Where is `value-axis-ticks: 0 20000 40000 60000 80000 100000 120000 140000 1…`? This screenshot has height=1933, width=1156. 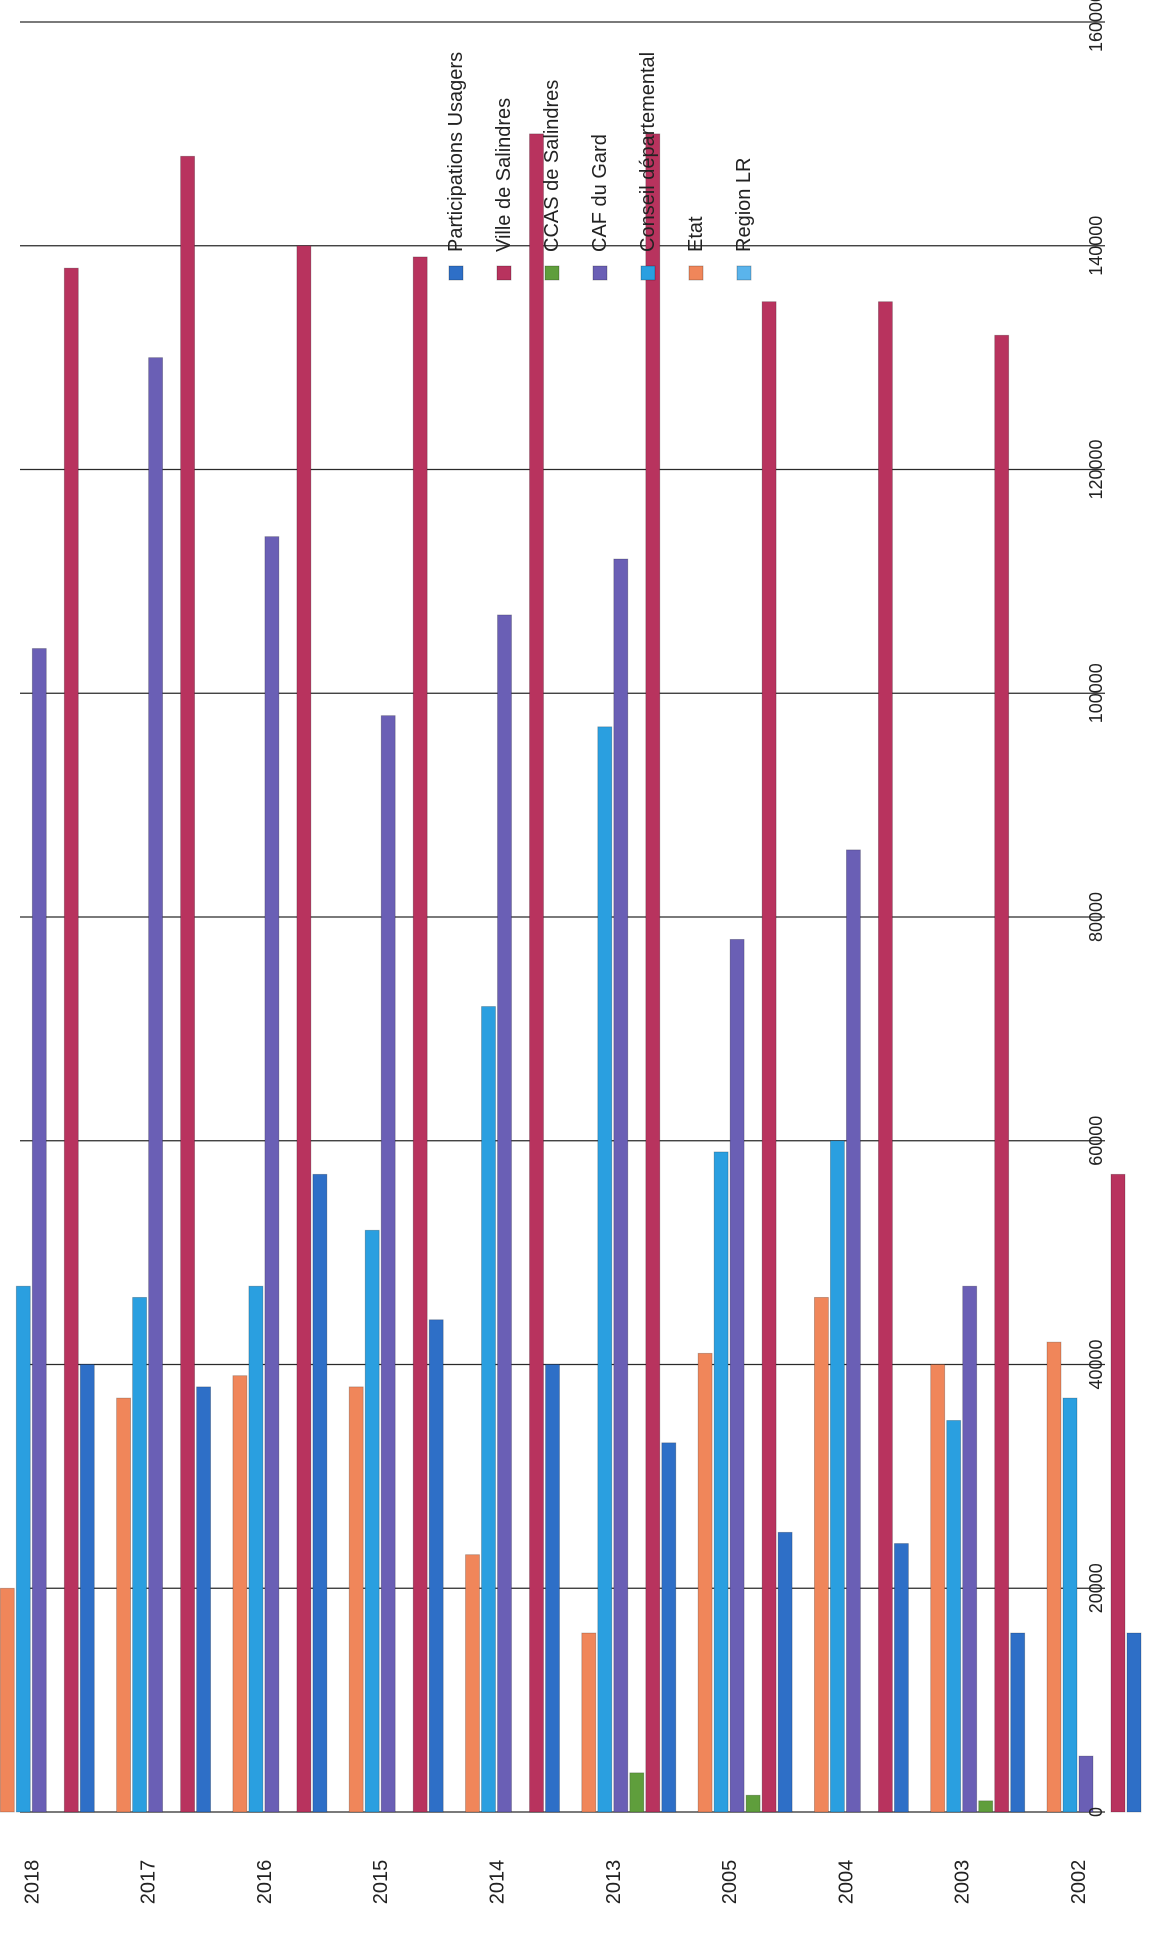
value-axis-ticks: 0 20000 40000 60000 80000 100000 120000 140000 1… is located at coordinates (1096, 908).